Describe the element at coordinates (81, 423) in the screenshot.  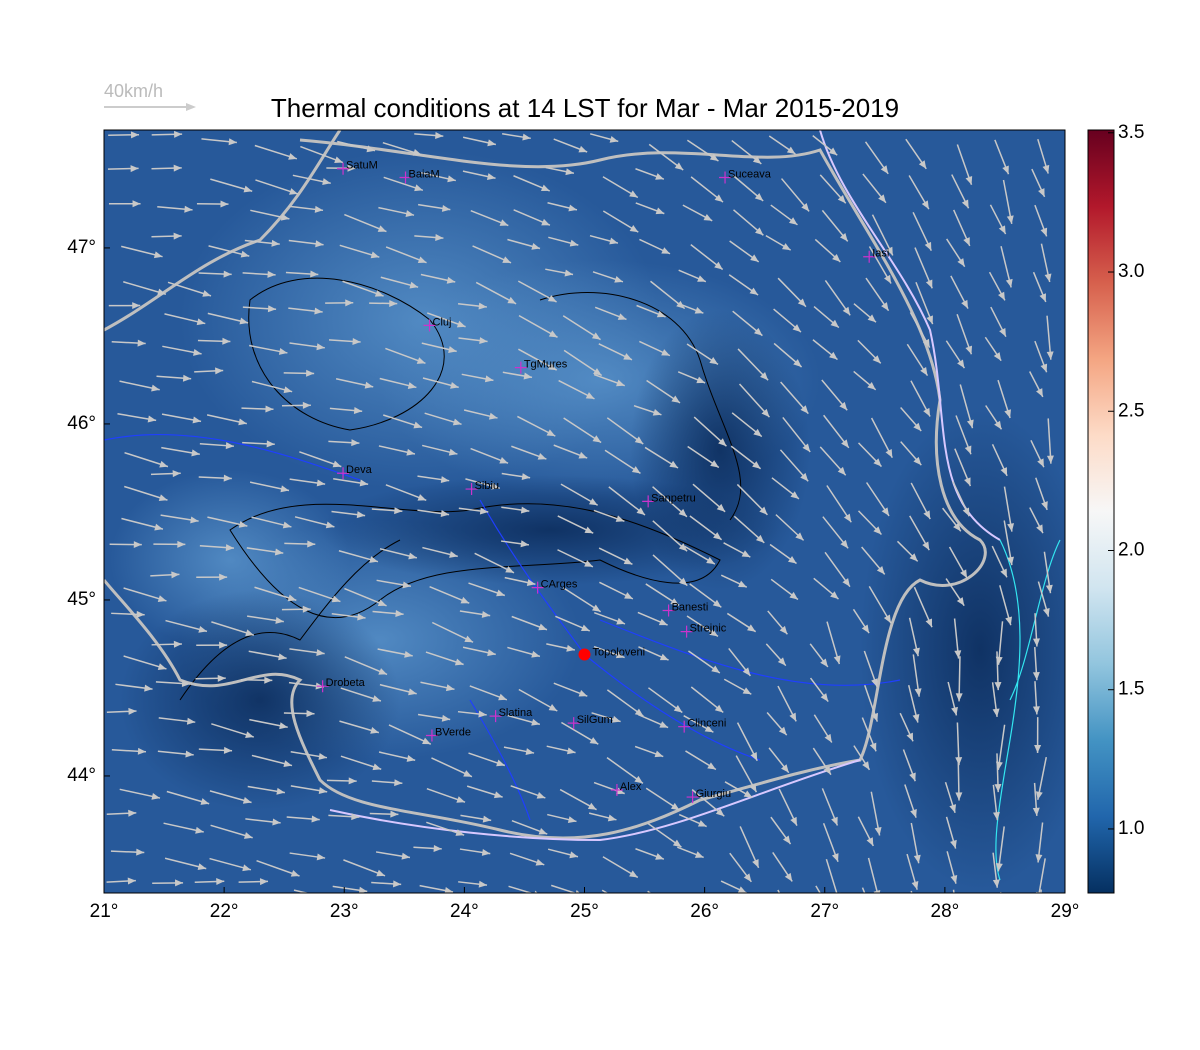
I see `y-tick-label: 46°` at that location.